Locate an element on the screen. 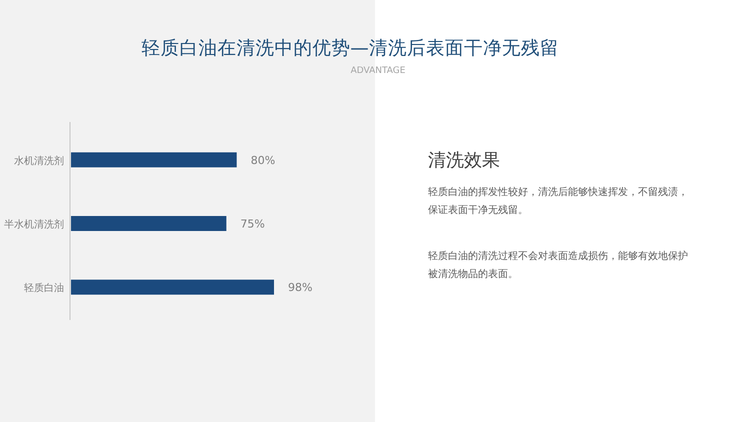 This screenshot has height=422, width=750. data-label: 75% is located at coordinates (252, 224).